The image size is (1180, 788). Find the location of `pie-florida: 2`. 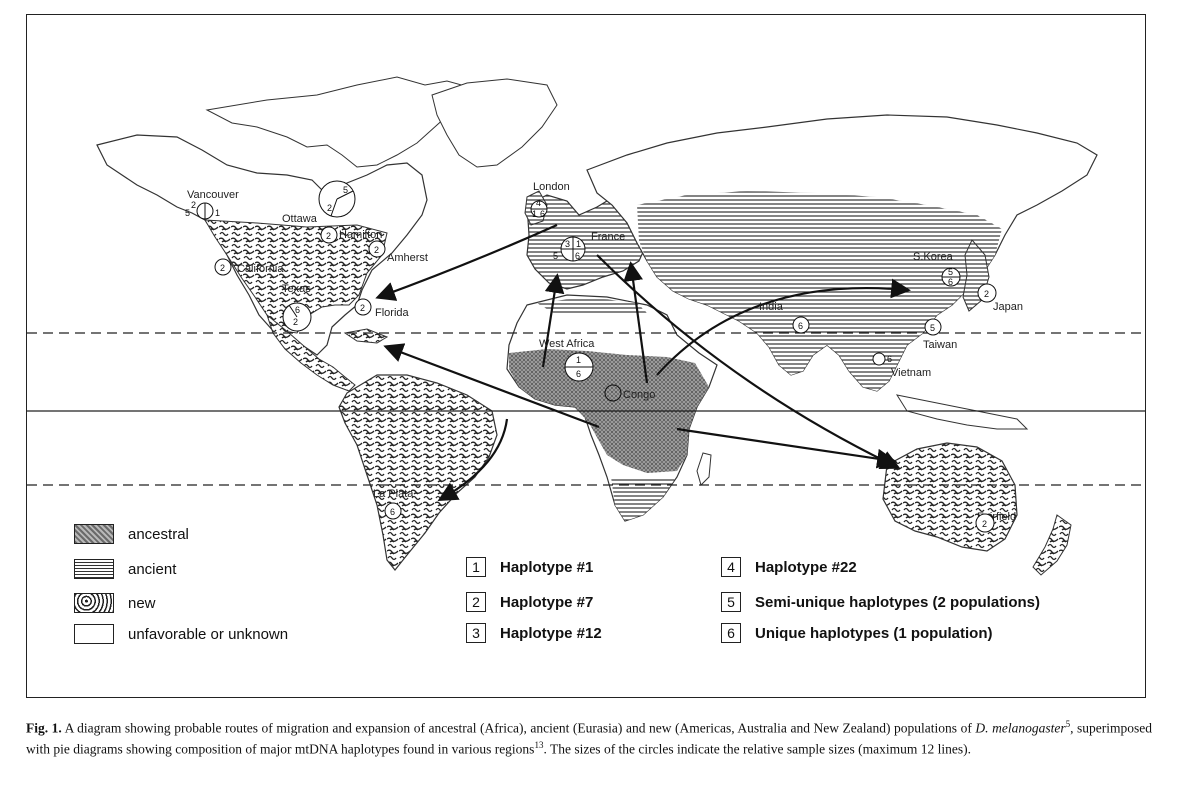

pie-florida: 2 is located at coordinates (363, 307).